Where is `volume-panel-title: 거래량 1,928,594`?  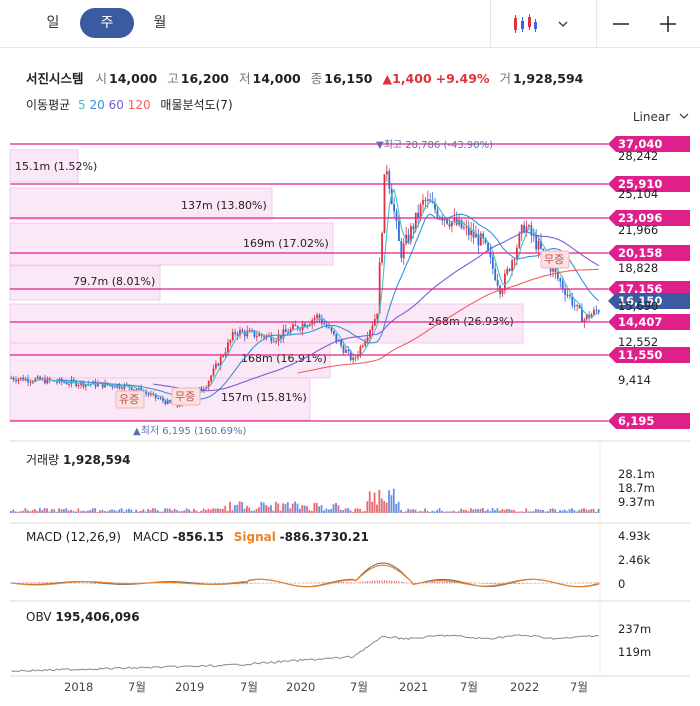
volume-panel-title: 거래량 1,928,594 is located at coordinates (78, 459).